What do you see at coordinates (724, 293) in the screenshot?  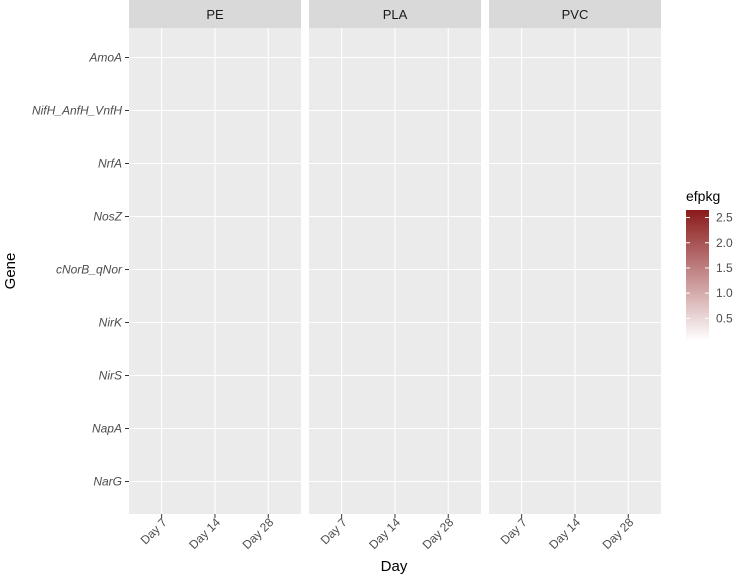 I see `legend-tick-label-1: 1.0` at bounding box center [724, 293].